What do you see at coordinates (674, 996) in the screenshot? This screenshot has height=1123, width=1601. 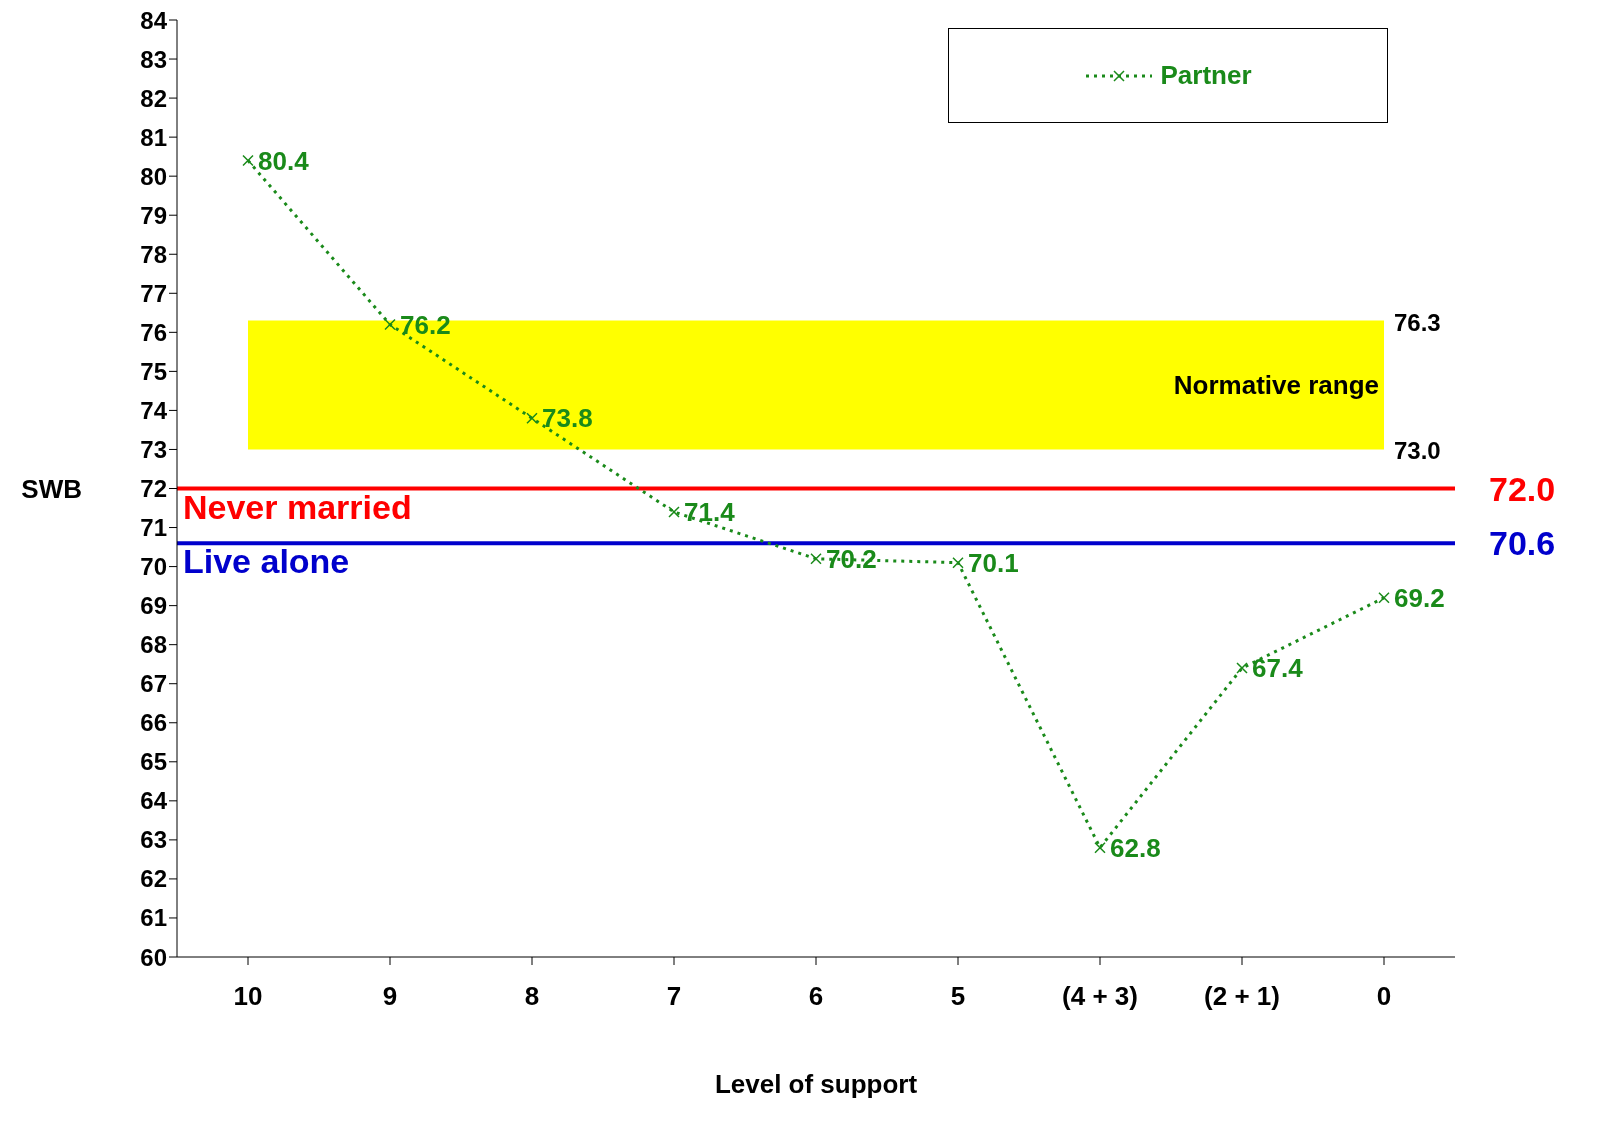 I see `x-tick-label: 7` at bounding box center [674, 996].